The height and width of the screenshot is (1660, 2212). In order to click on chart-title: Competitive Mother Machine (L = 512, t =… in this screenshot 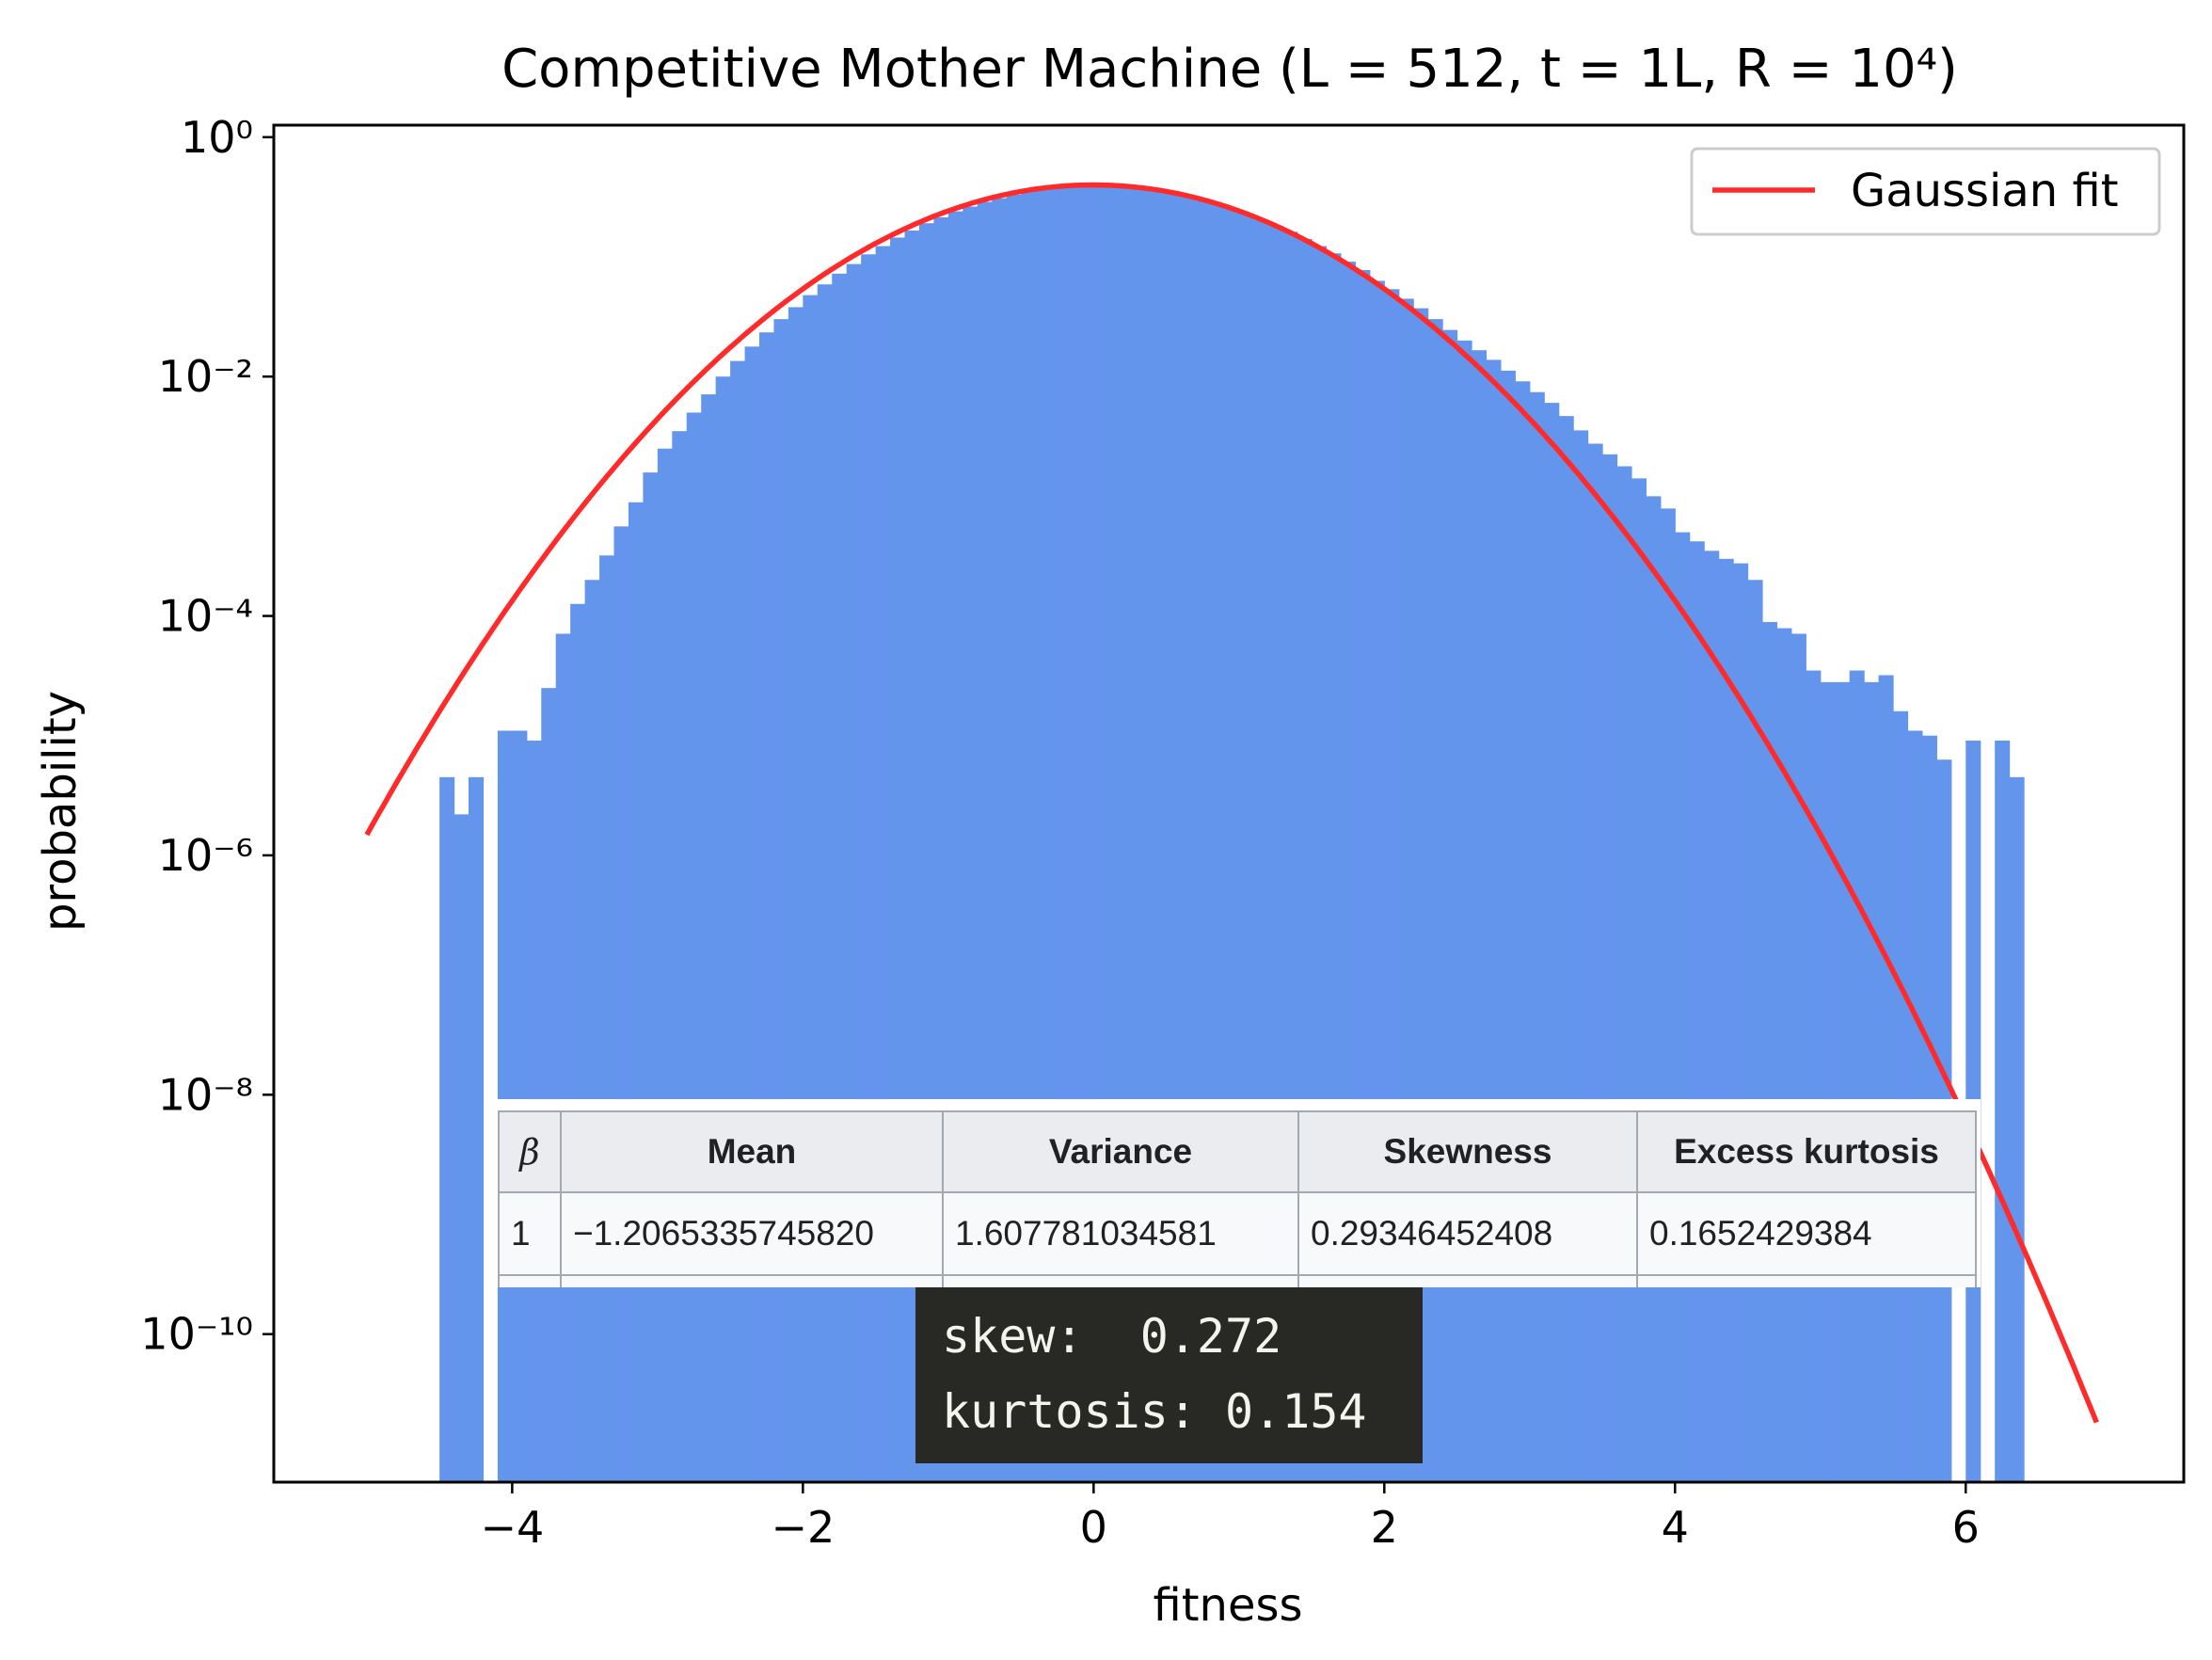, I will do `click(1229, 69)`.